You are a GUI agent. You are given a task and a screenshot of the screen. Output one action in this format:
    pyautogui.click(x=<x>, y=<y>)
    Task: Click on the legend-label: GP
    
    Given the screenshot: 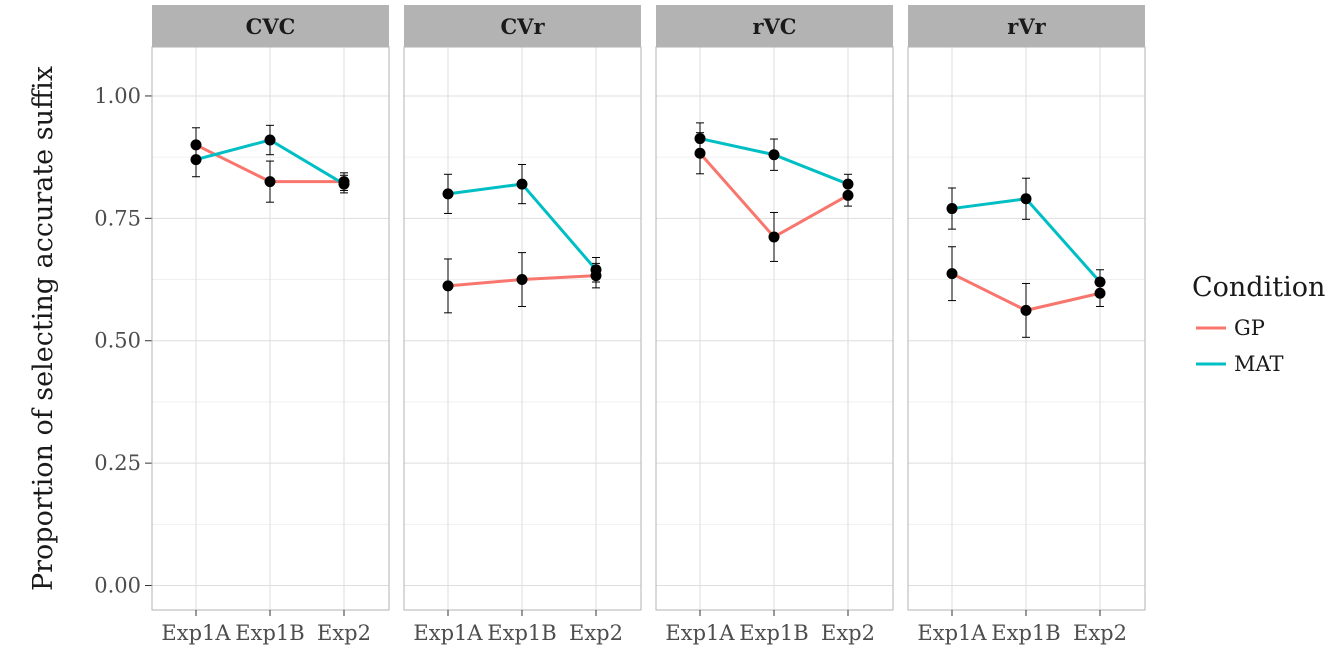 What is the action you would take?
    pyautogui.click(x=1249, y=328)
    